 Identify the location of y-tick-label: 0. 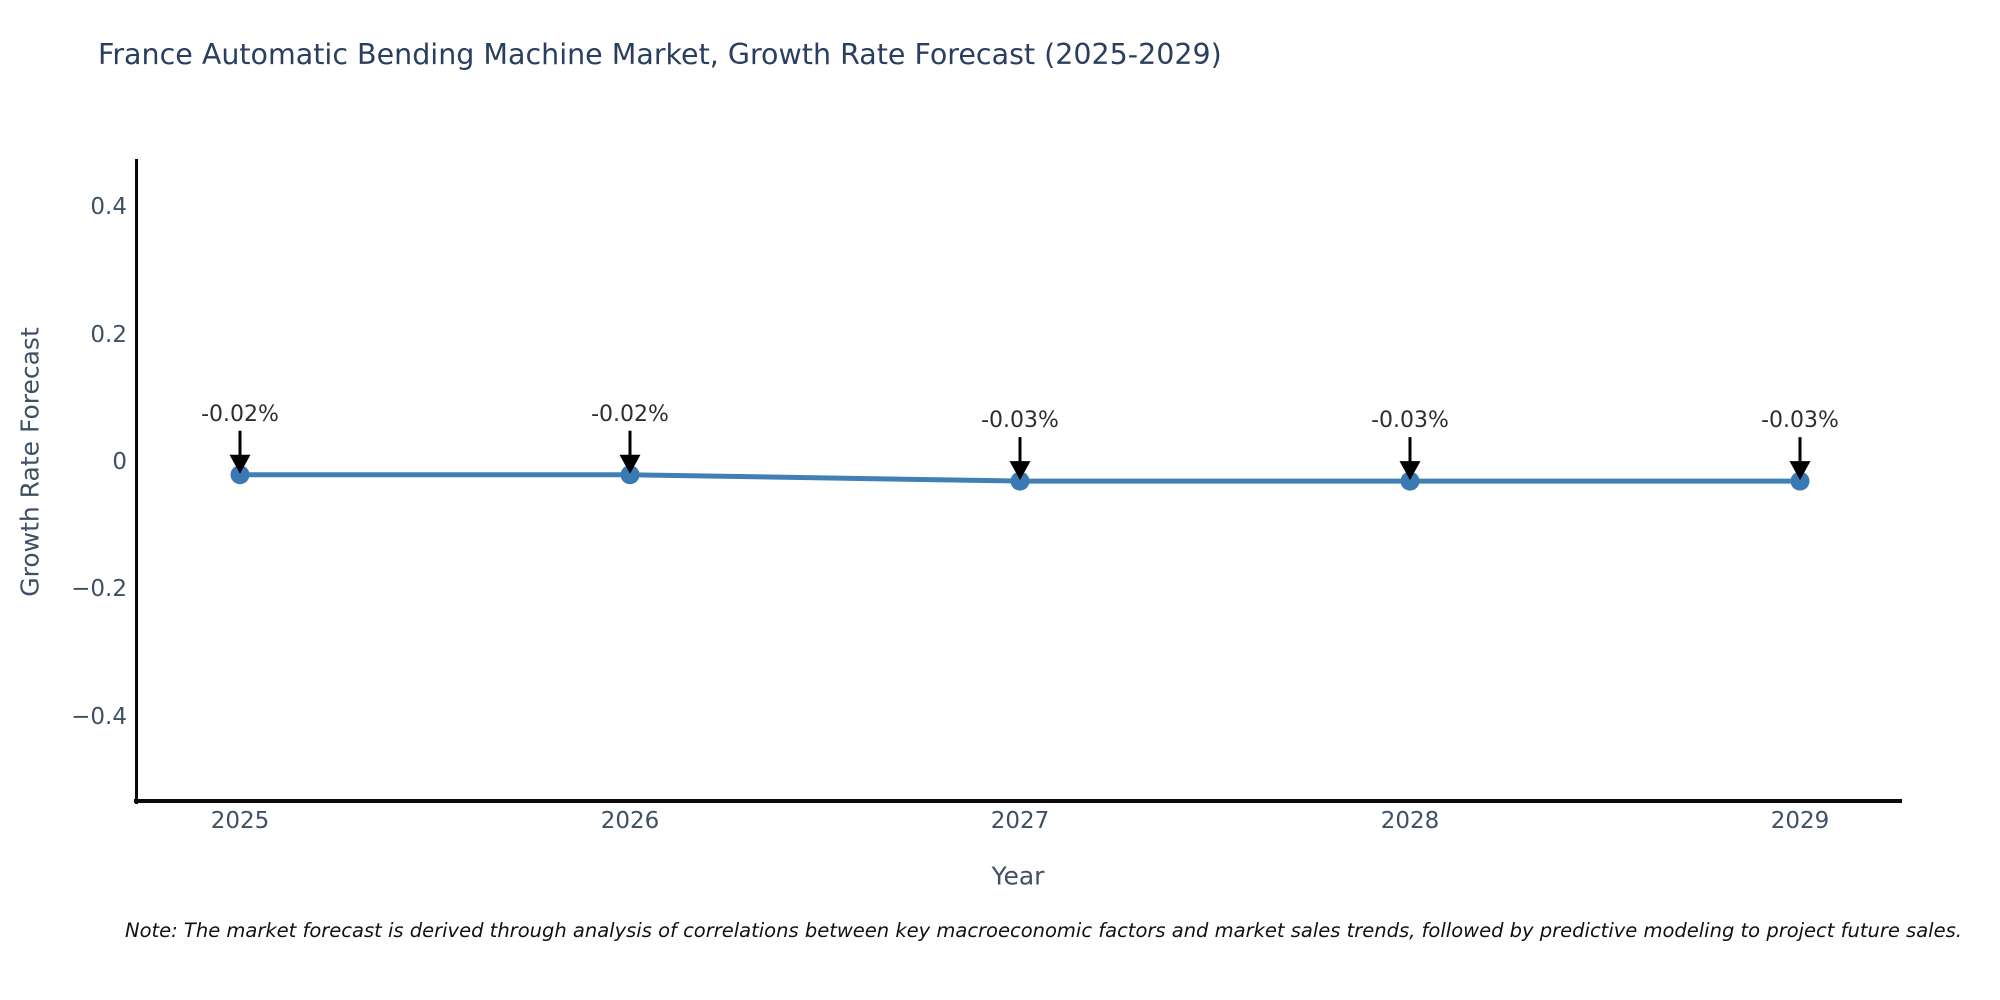
(119, 462).